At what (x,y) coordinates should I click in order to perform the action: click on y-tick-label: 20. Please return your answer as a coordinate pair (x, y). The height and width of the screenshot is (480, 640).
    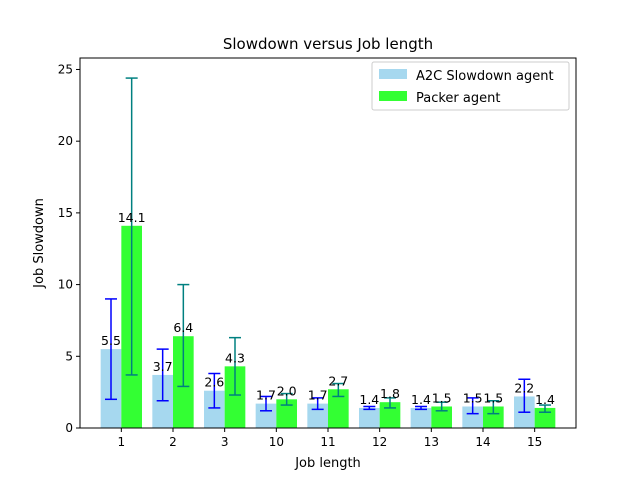
    Looking at the image, I should click on (65, 141).